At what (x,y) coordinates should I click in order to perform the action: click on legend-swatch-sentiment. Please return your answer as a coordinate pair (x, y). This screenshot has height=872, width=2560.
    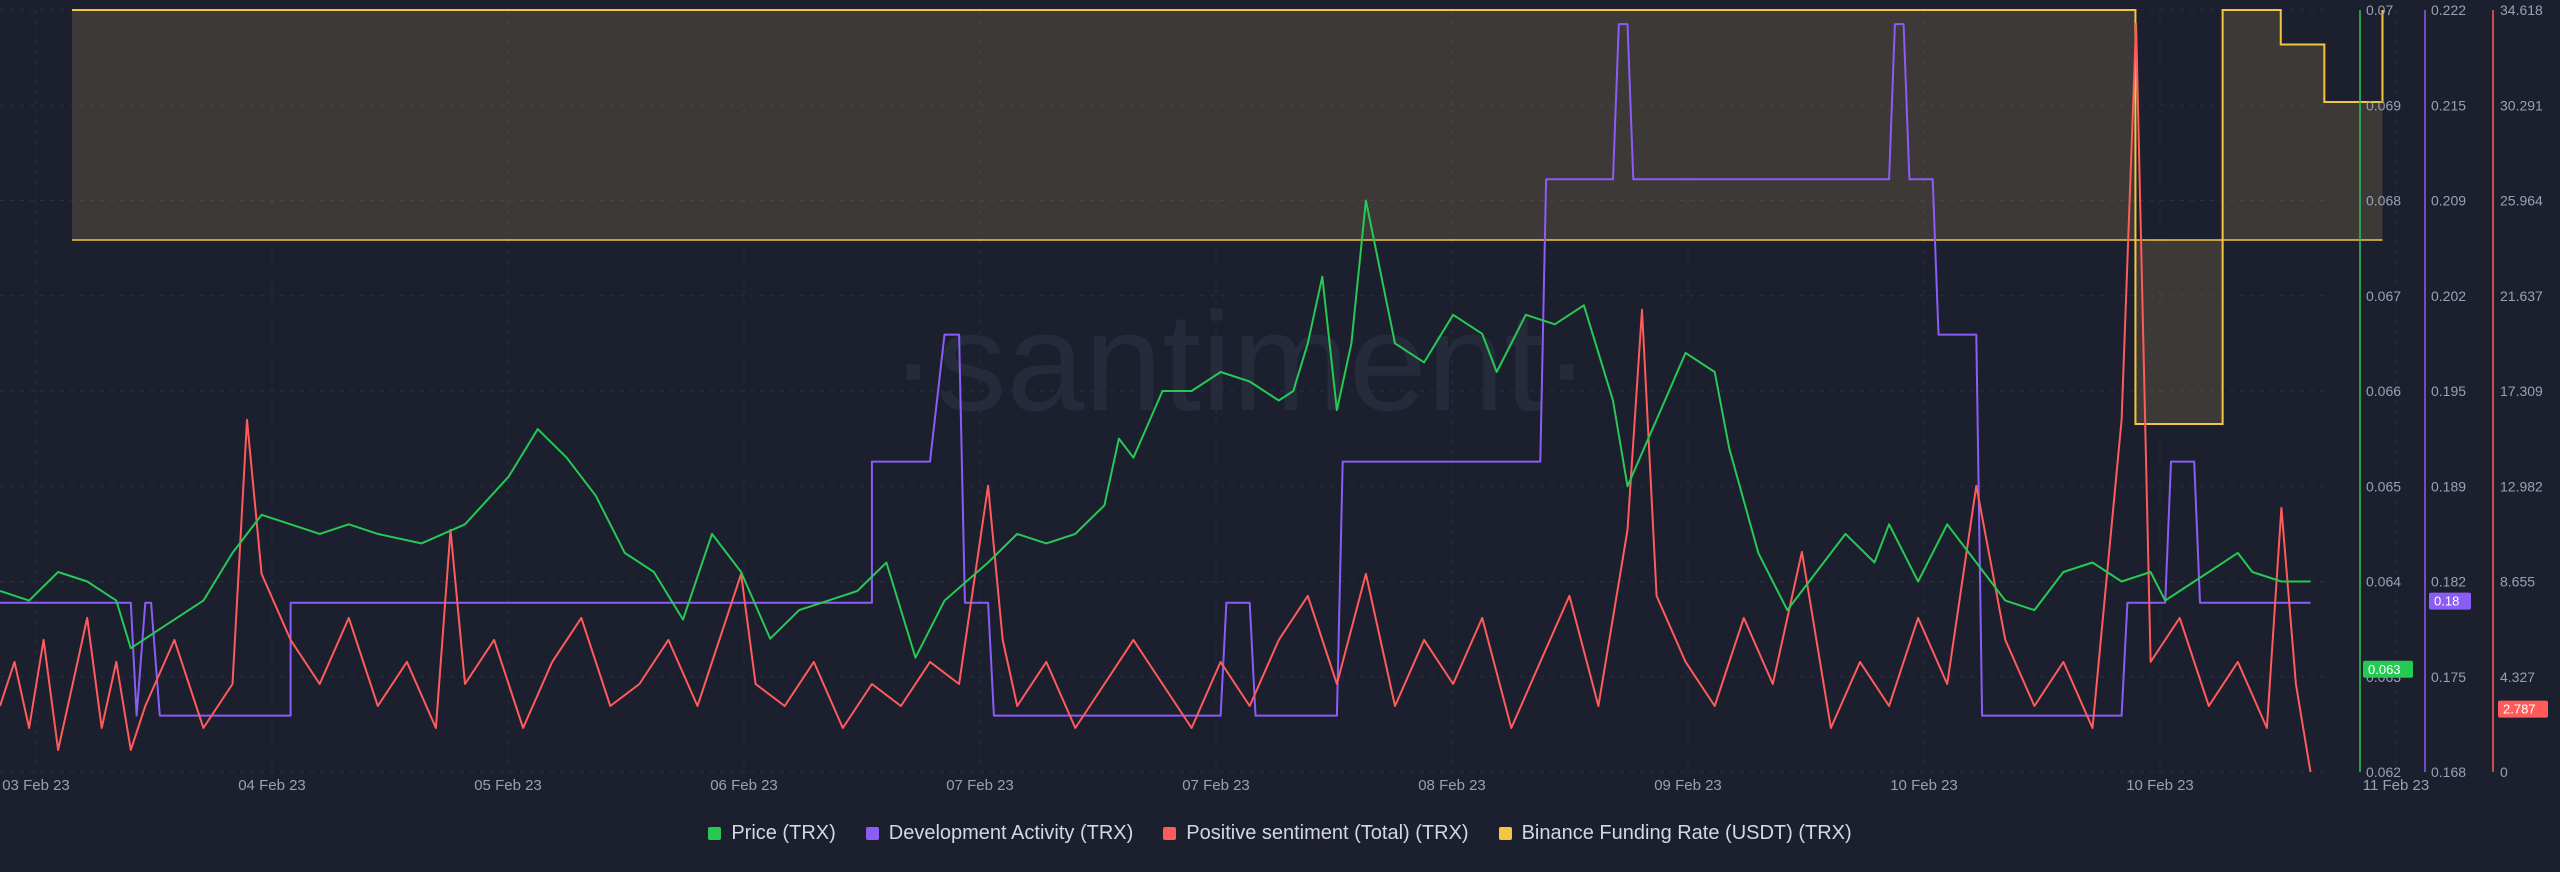
    Looking at the image, I should click on (1170, 833).